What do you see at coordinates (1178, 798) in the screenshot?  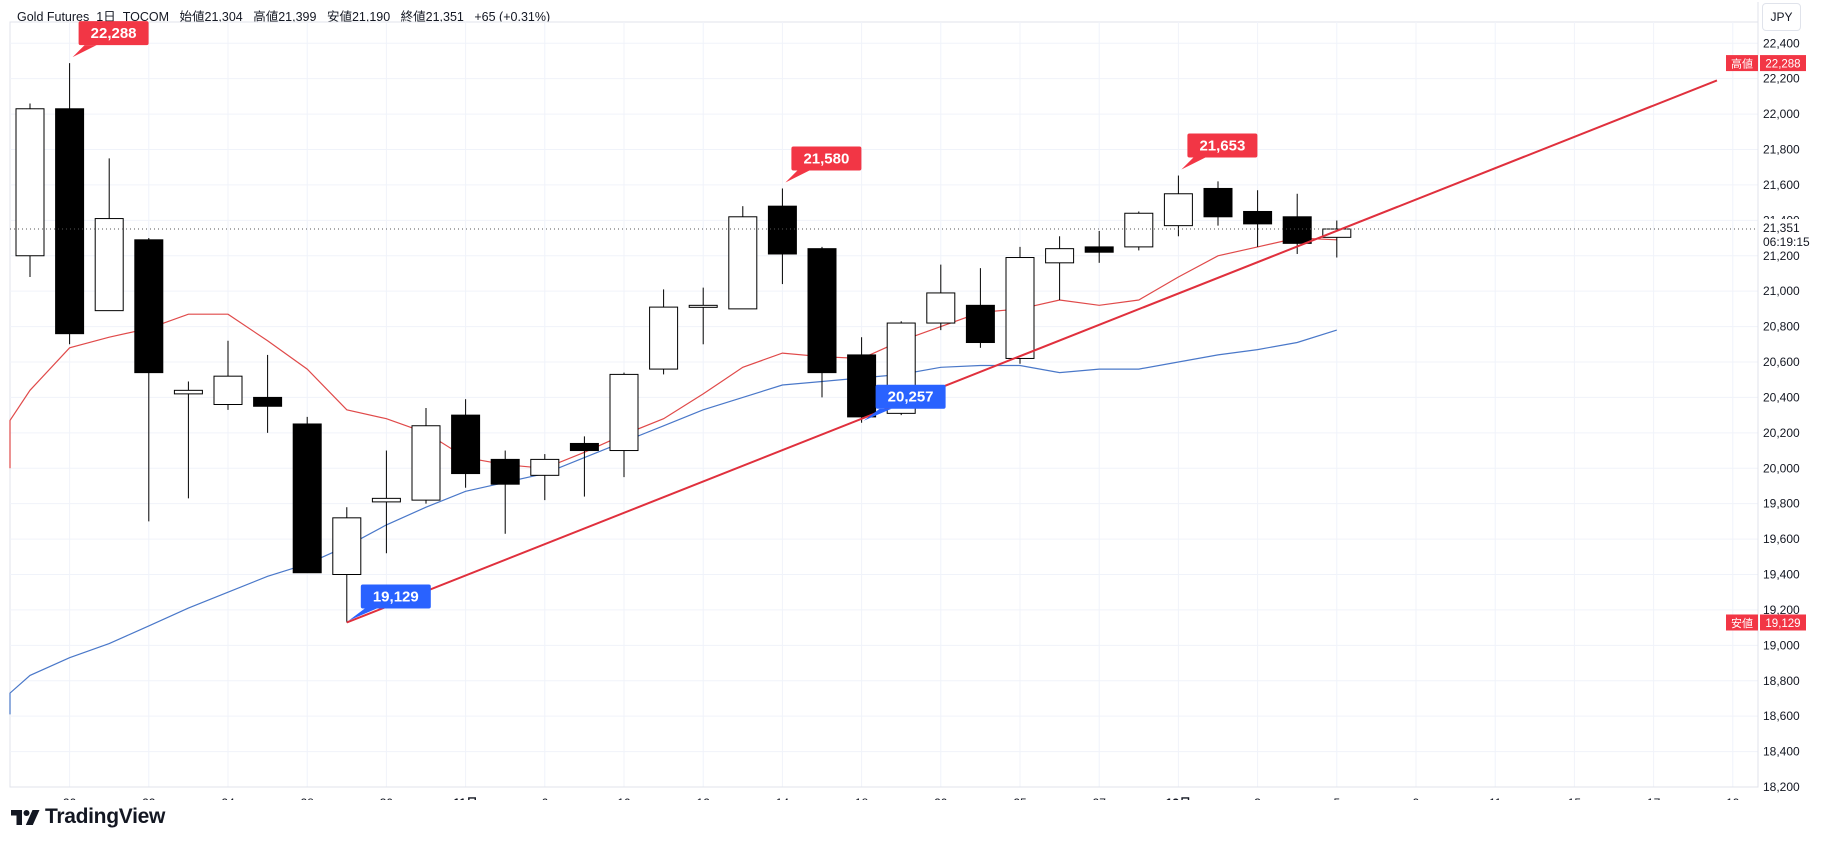 I see `x-tick-label: 12月` at bounding box center [1178, 798].